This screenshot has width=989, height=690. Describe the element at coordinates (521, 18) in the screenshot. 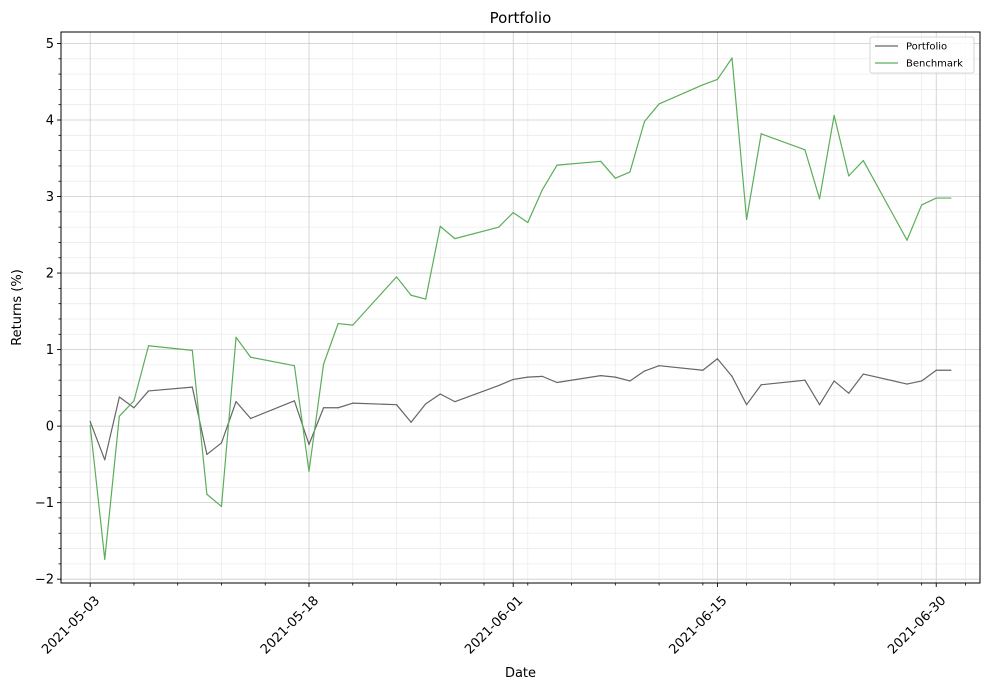

I see `chart-title: Portfolio` at that location.